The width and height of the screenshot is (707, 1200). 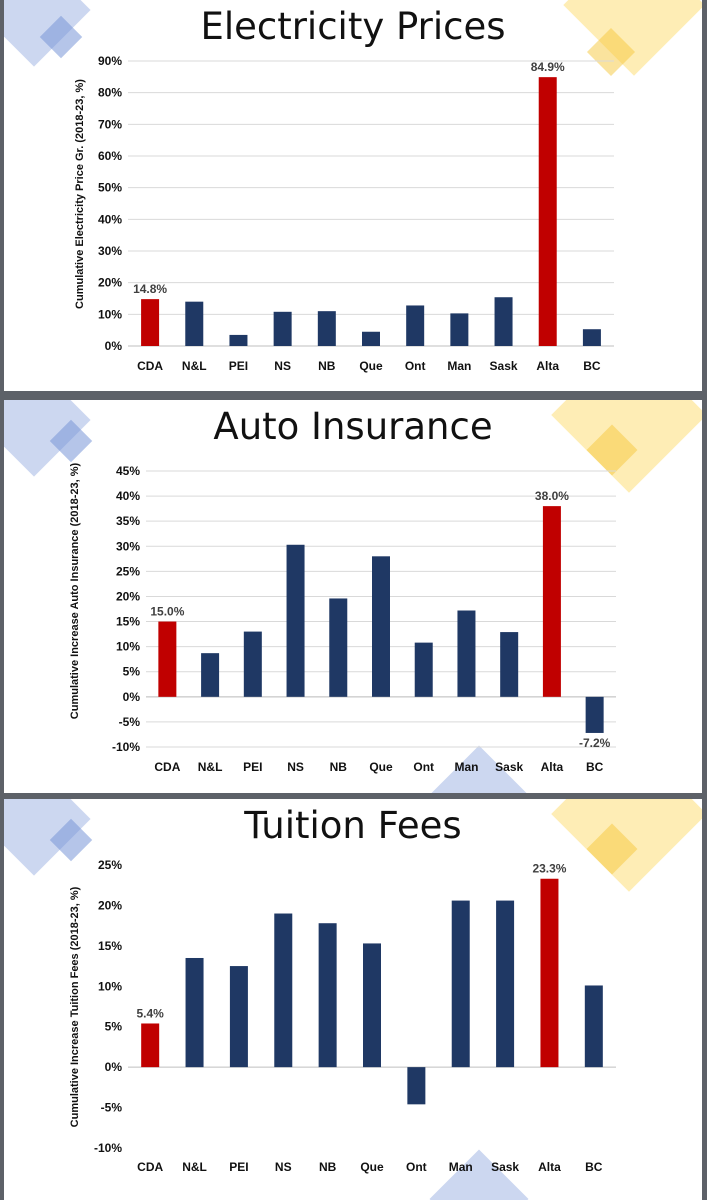 I want to click on y-tick-label: 90%, so click(x=110, y=61).